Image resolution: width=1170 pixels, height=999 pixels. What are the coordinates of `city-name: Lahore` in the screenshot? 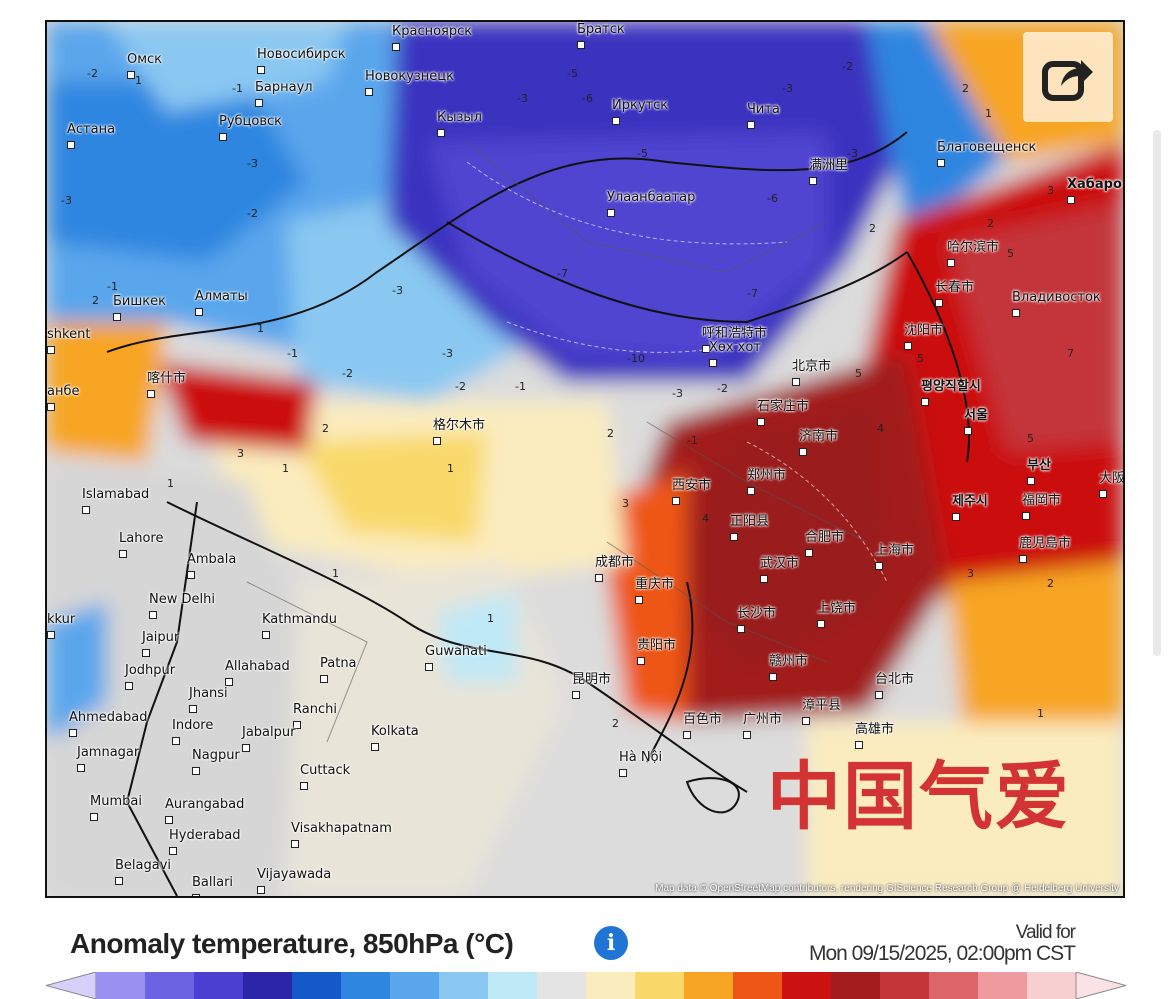 It's located at (141, 538).